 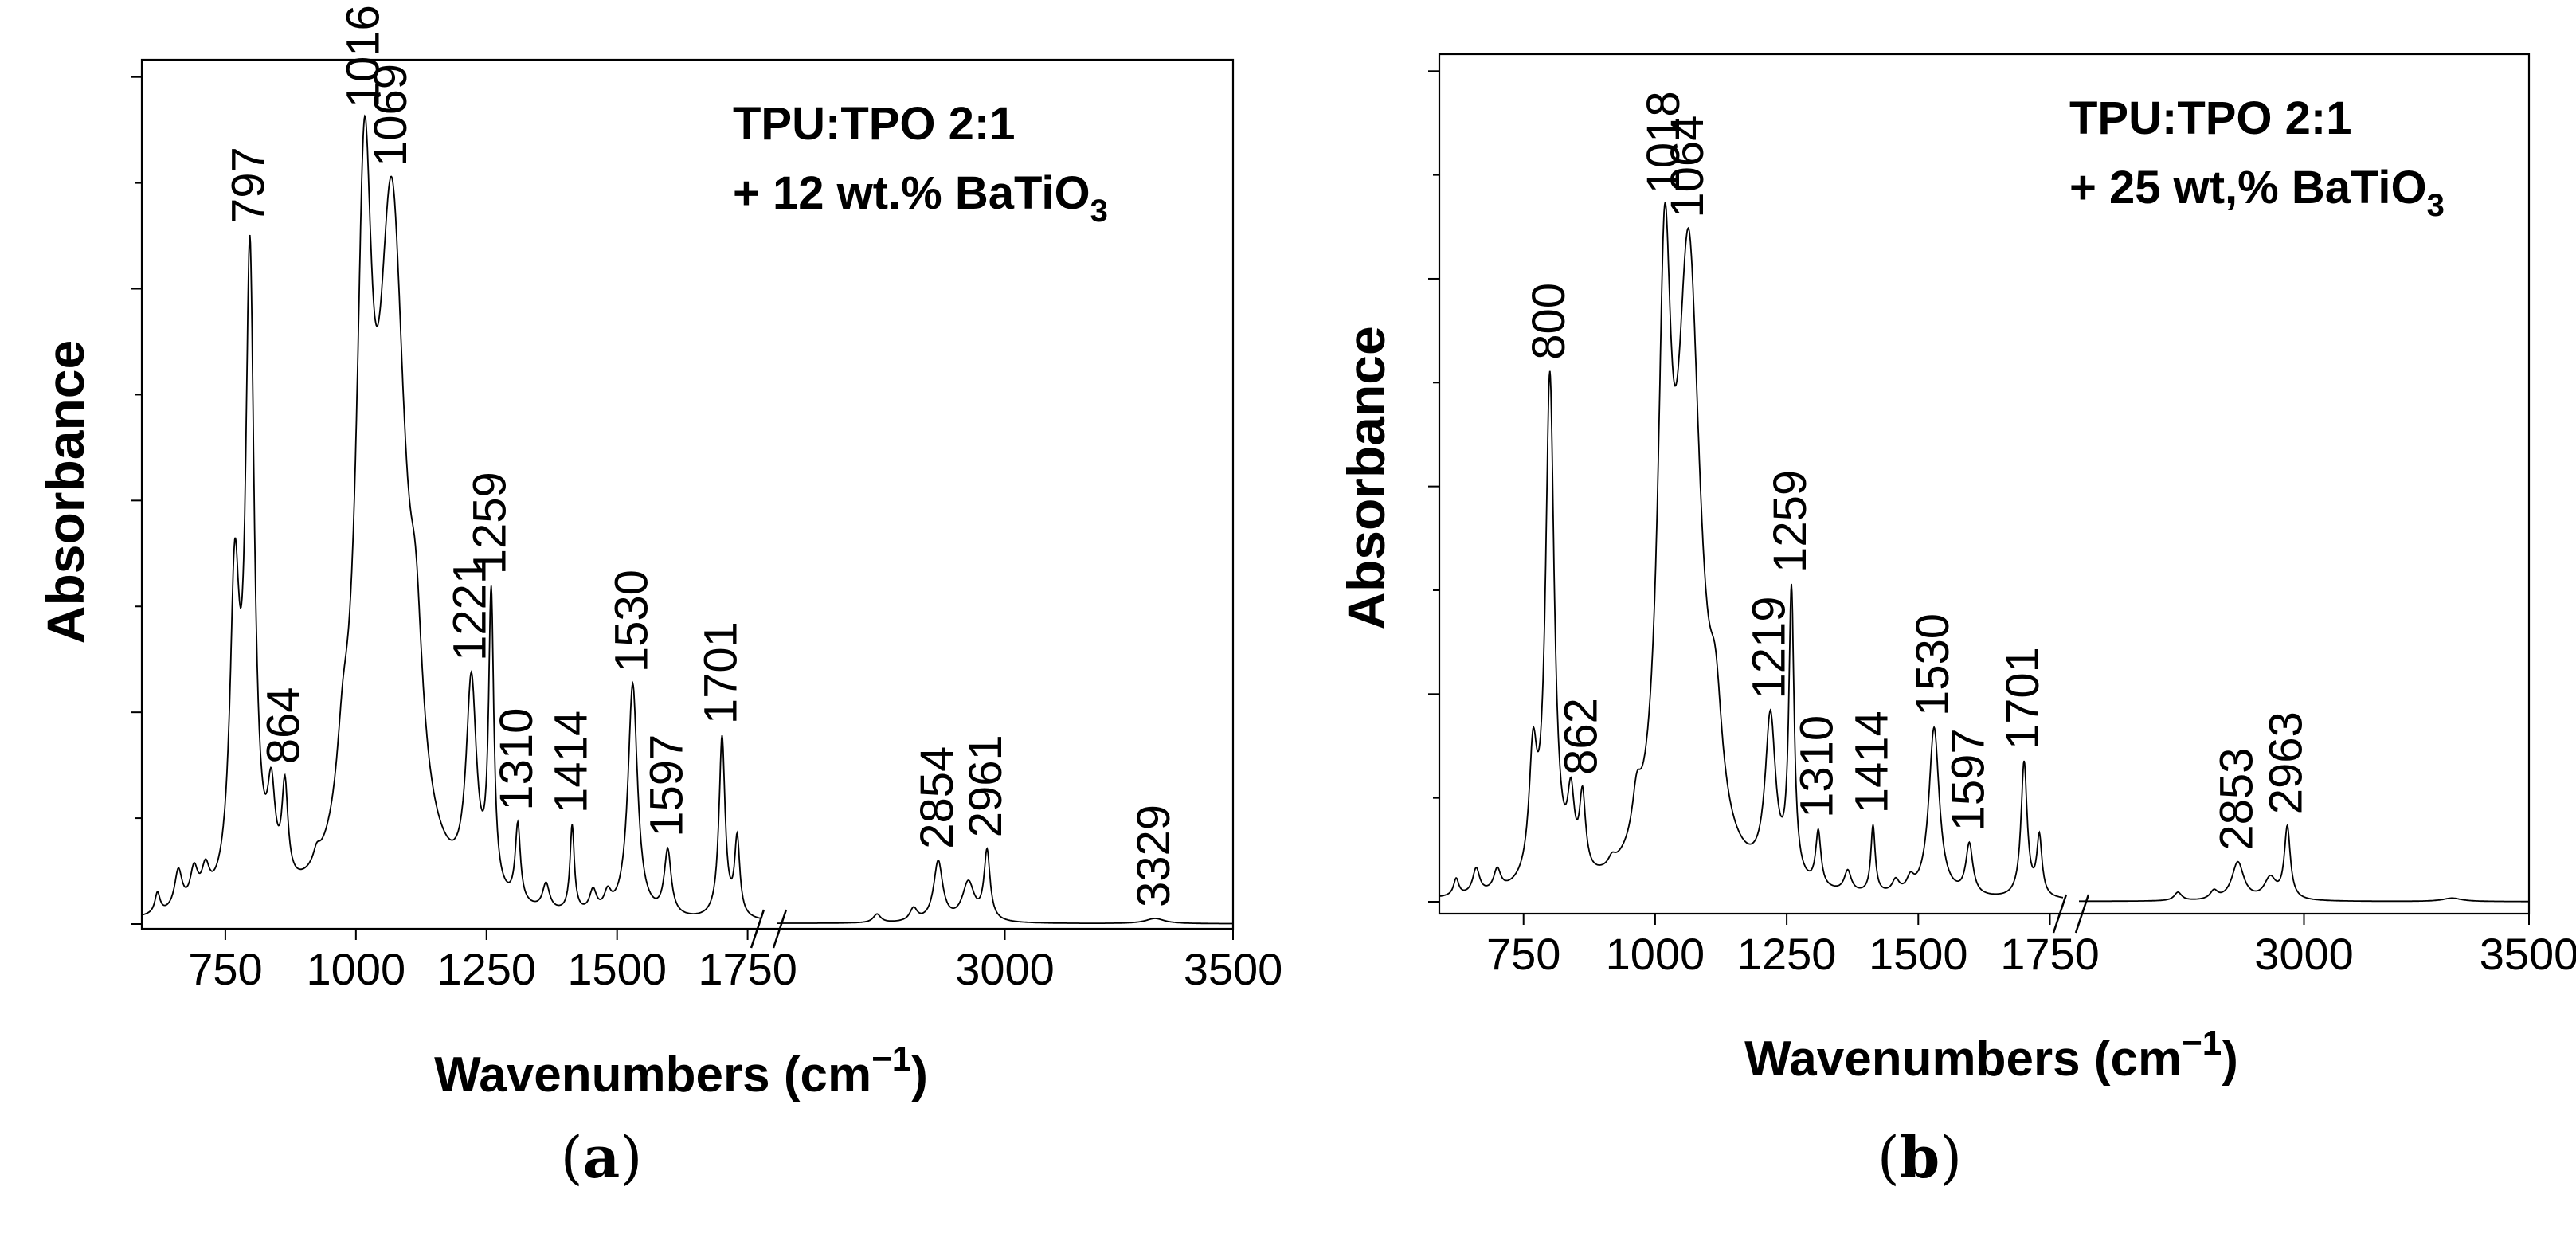 What do you see at coordinates (1687, 167) in the screenshot?
I see `peak-label: 1064` at bounding box center [1687, 167].